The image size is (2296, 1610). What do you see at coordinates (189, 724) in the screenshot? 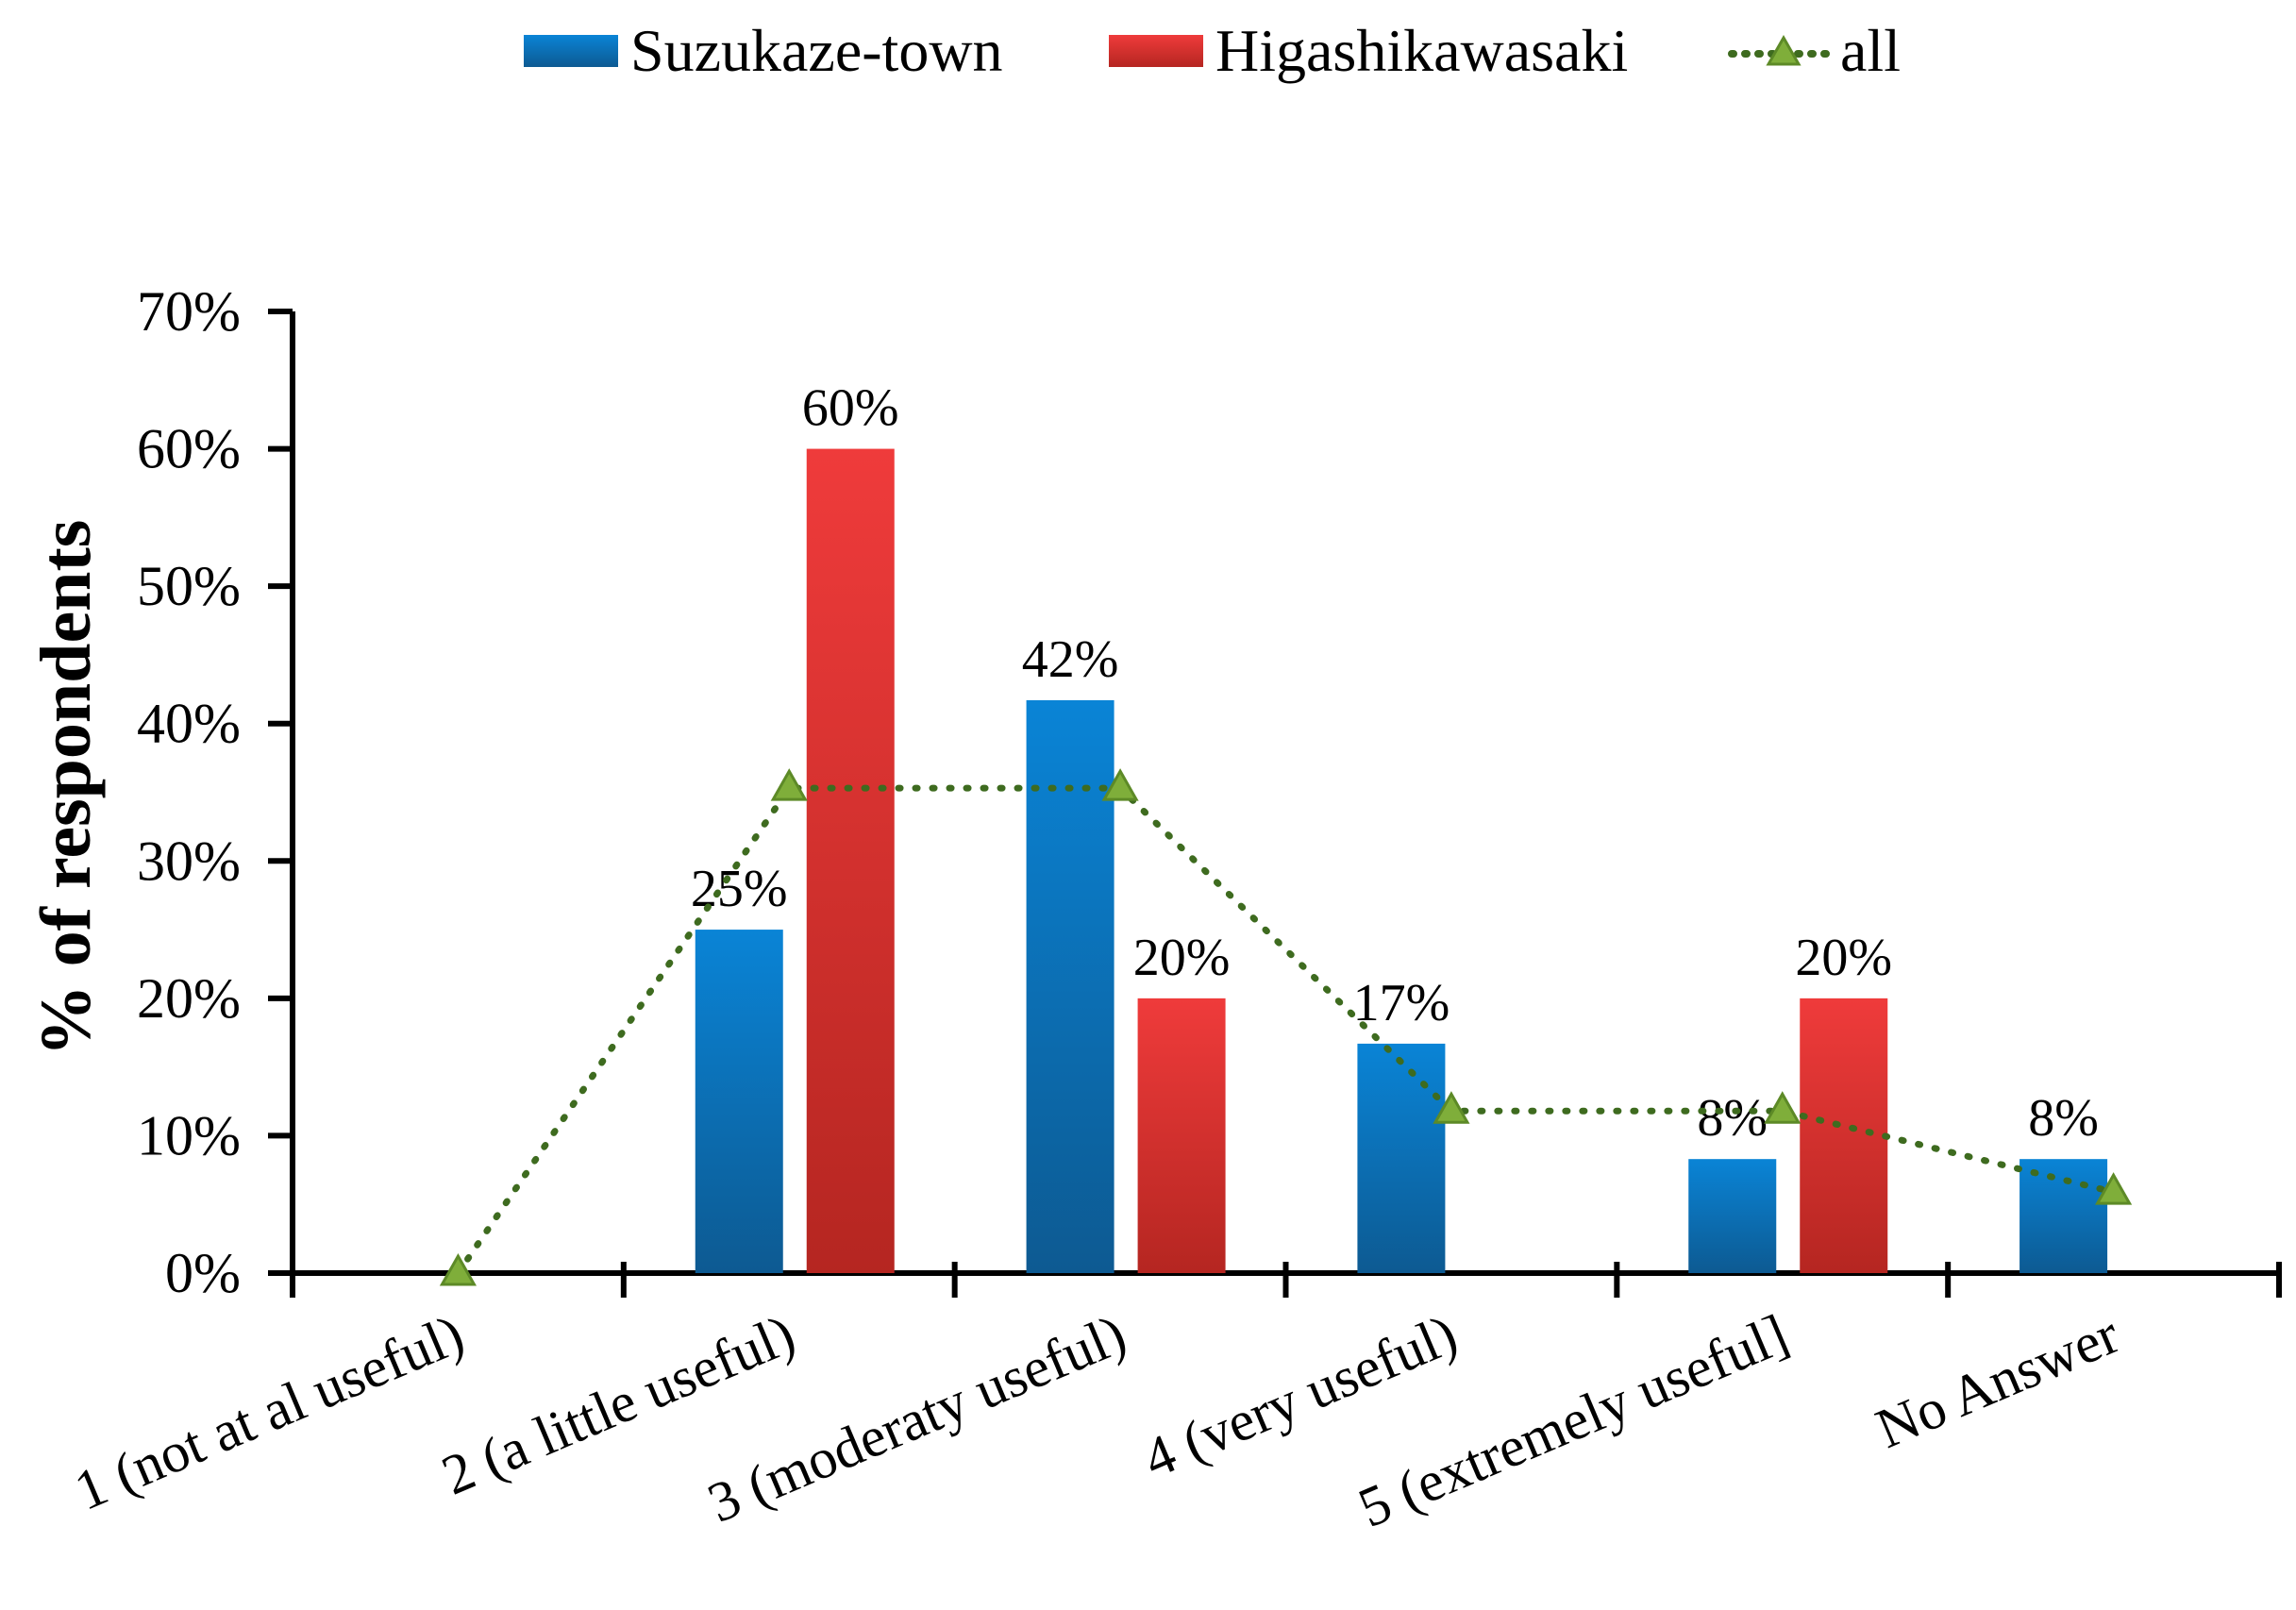
I see `y-tick-label: 40%` at bounding box center [189, 724].